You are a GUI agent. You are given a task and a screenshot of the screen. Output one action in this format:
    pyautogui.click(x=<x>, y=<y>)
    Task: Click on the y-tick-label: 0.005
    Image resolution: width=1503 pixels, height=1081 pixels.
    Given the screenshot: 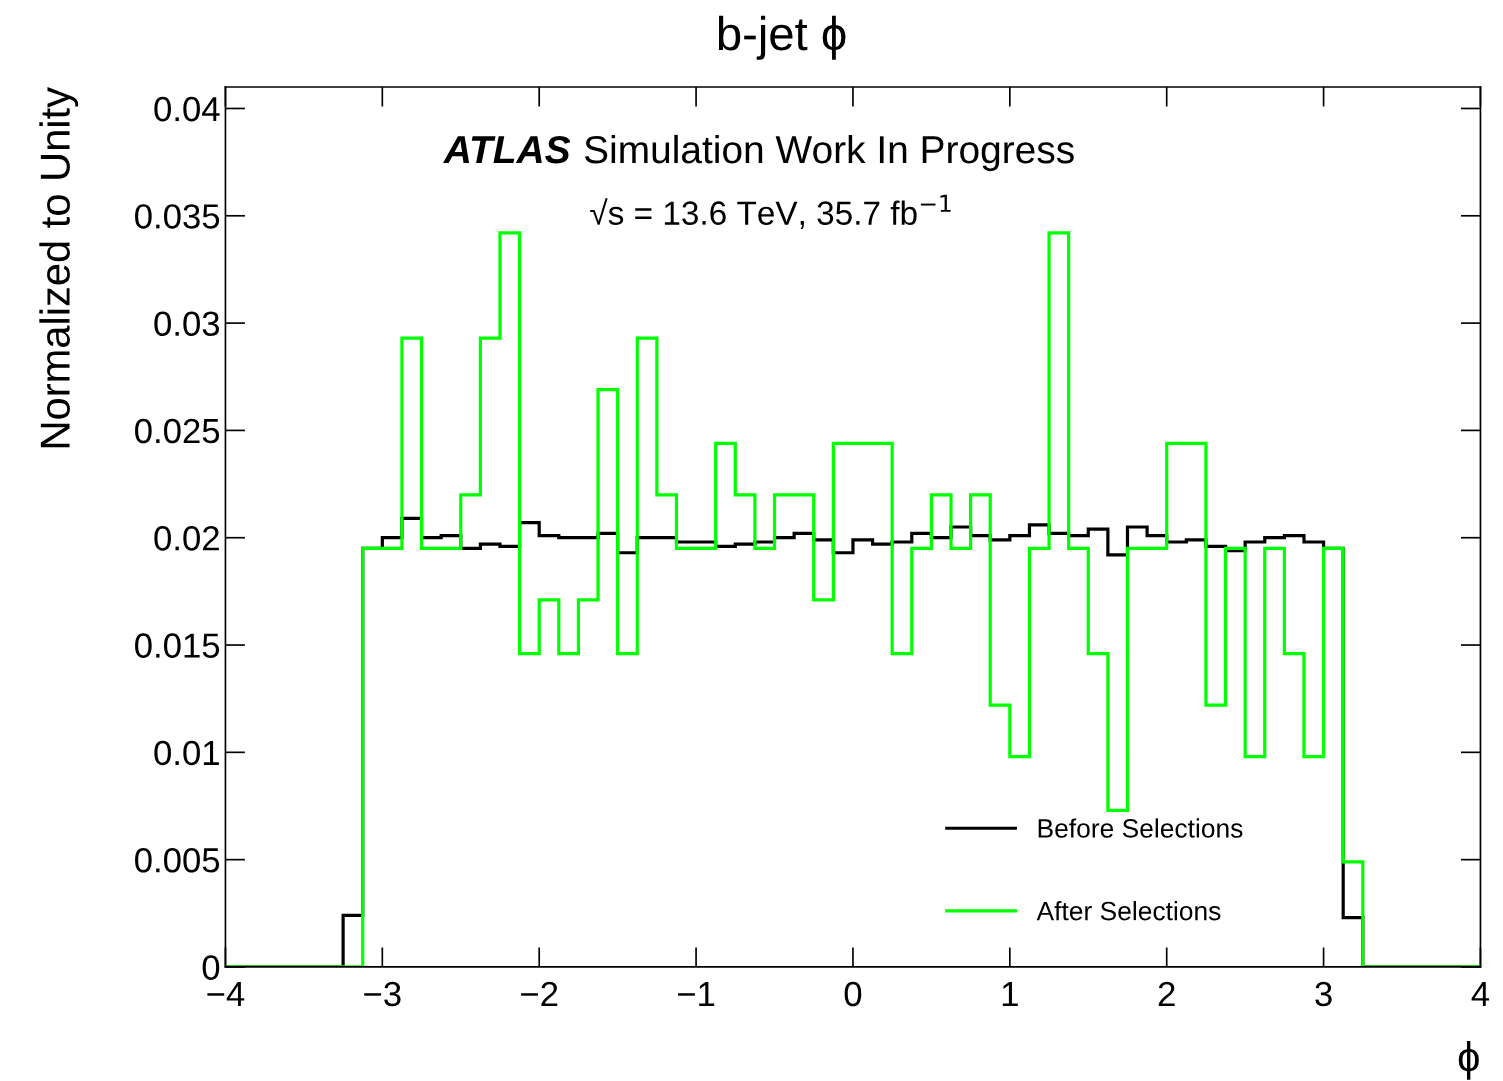 What is the action you would take?
    pyautogui.click(x=177, y=860)
    